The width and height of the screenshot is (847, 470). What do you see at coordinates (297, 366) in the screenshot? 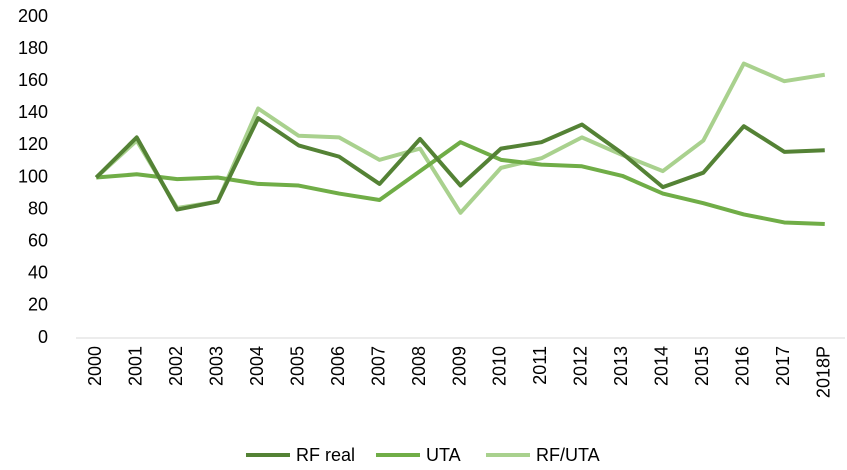
I see `x-tick-label: 2005` at bounding box center [297, 366].